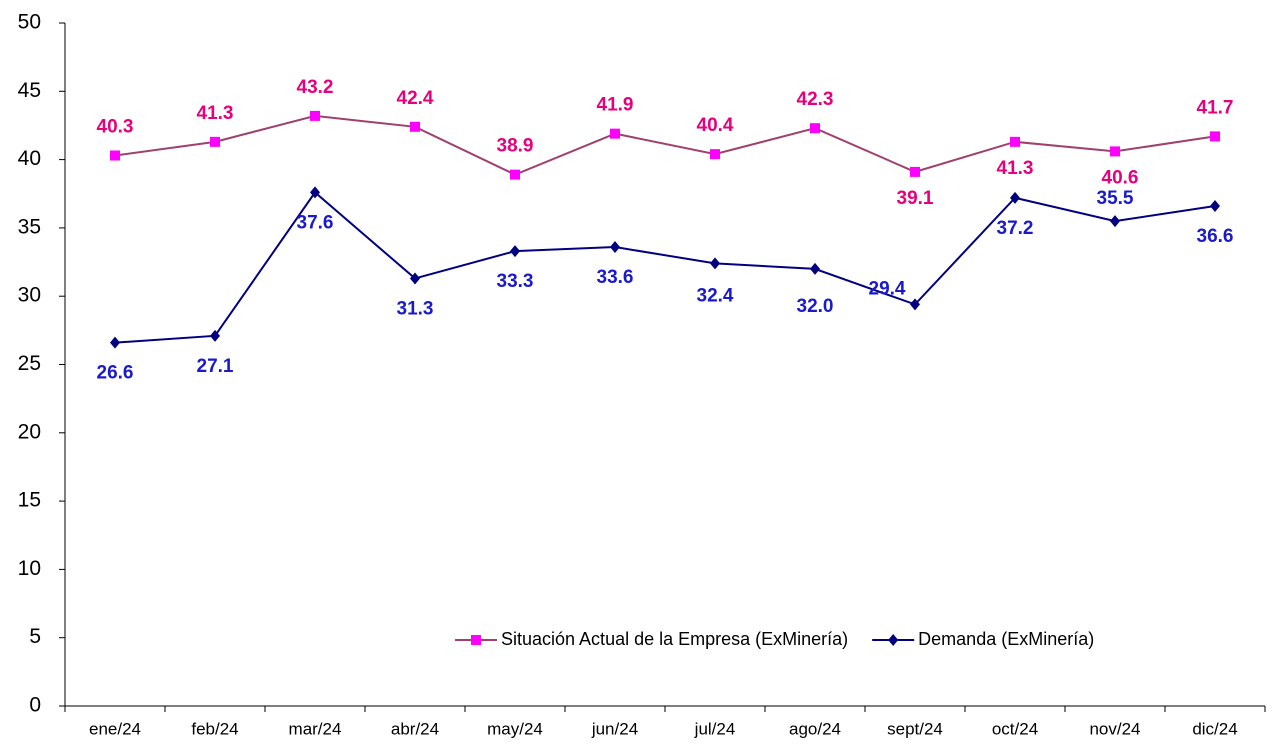 The height and width of the screenshot is (745, 1275). Describe the element at coordinates (715, 295) in the screenshot. I see `value-label: 32.4` at that location.